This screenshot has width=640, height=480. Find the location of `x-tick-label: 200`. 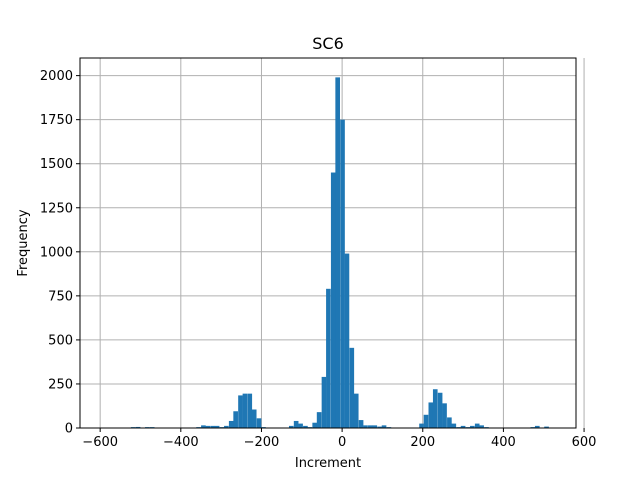

x-tick-label: 200 is located at coordinates (422, 442).